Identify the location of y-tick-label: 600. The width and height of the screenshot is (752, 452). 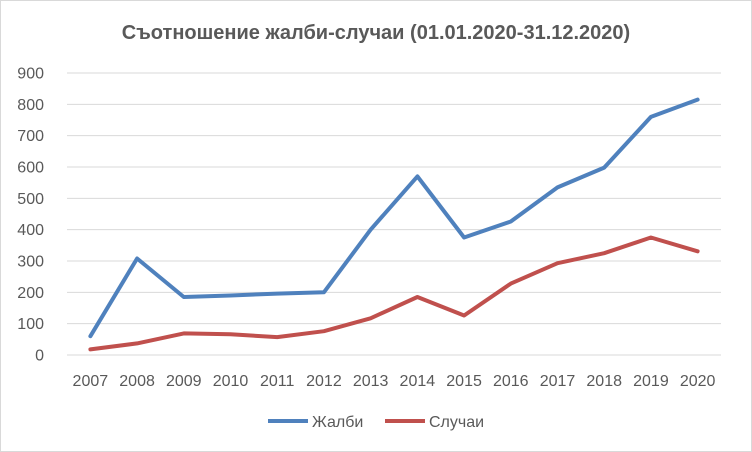
(30, 168).